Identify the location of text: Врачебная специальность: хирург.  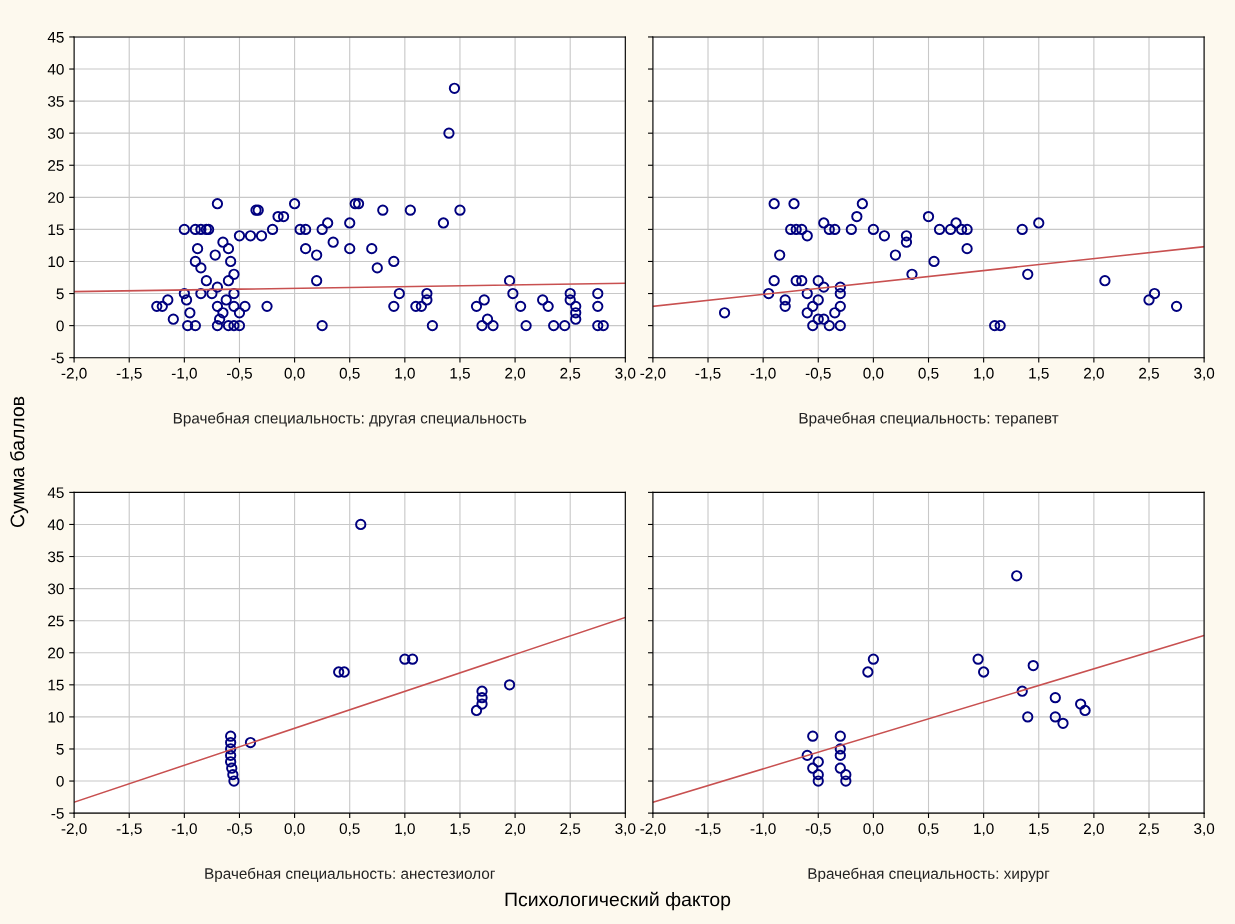
(929, 875).